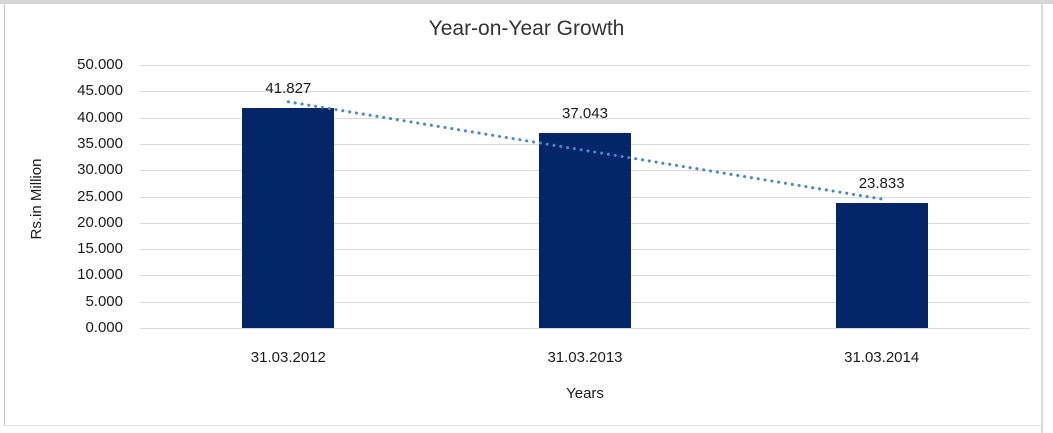 The height and width of the screenshot is (433, 1053). Describe the element at coordinates (4, 214) in the screenshot. I see `frame-edge-left` at that location.